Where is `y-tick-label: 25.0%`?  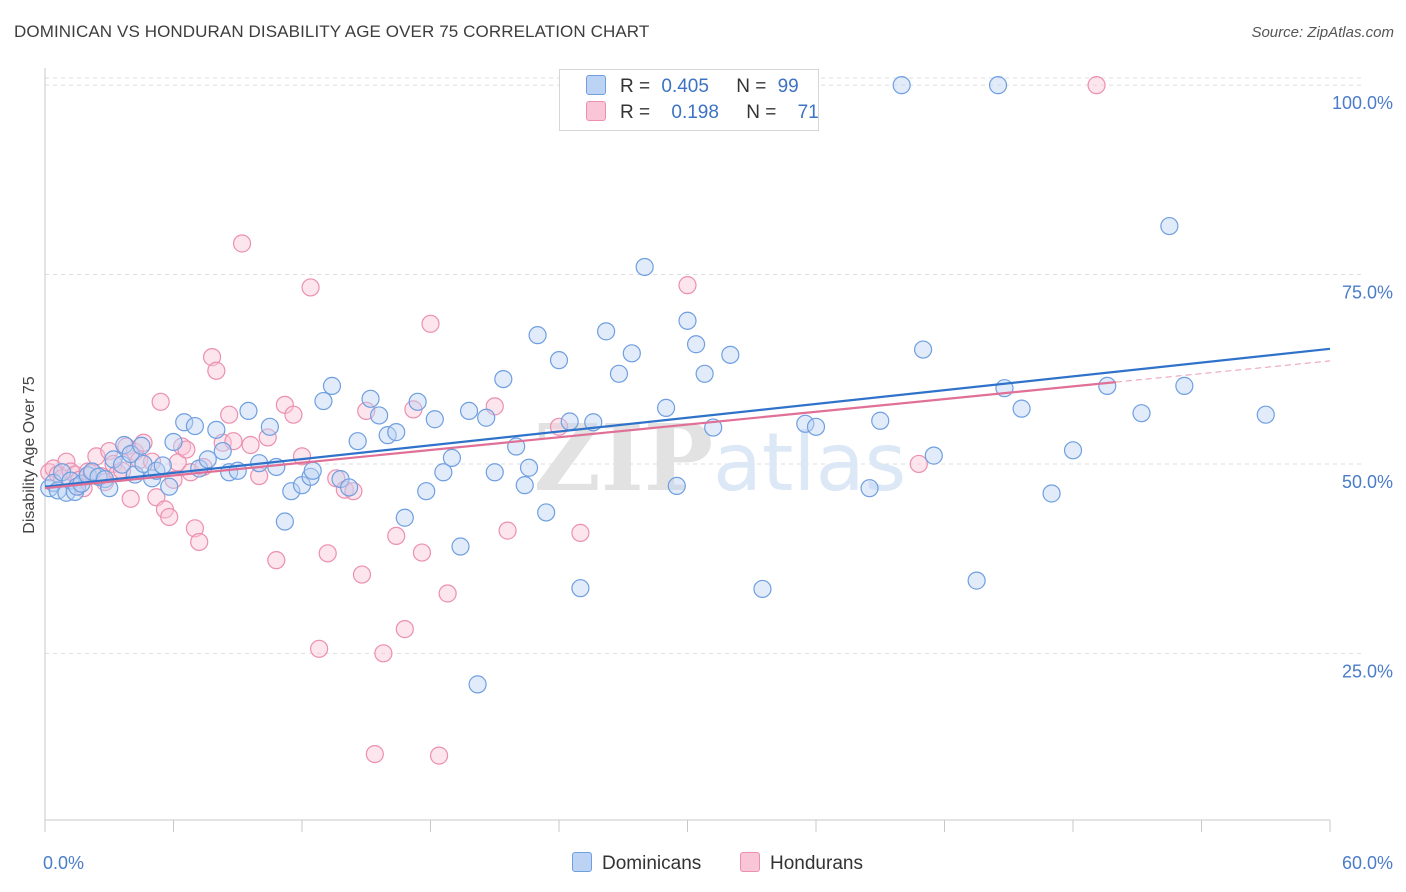
y-tick-label: 25.0% is located at coordinates (1367, 671).